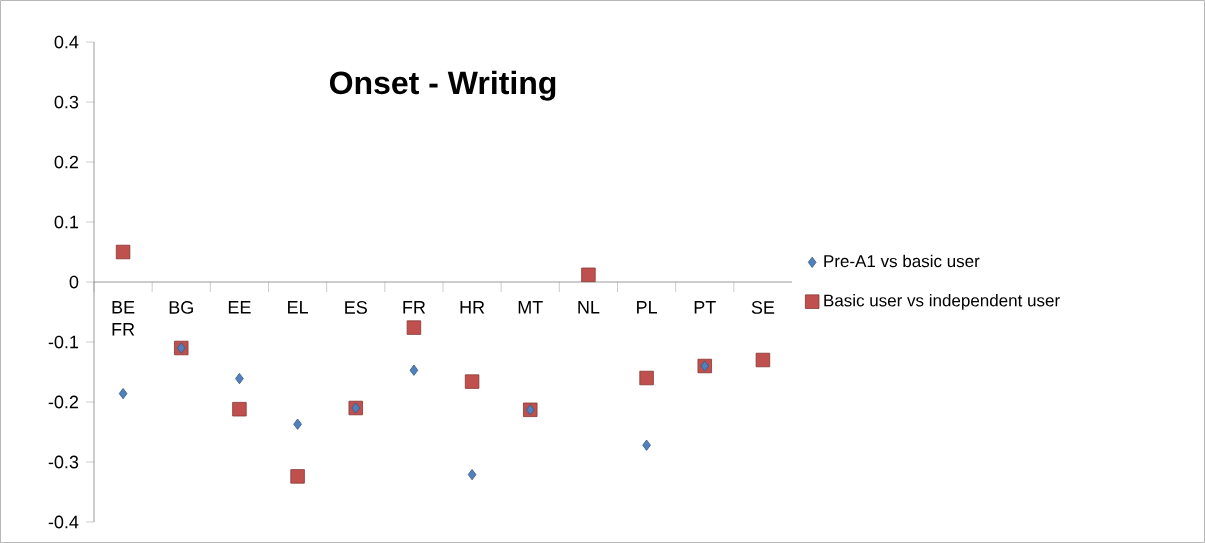 The width and height of the screenshot is (1205, 543). What do you see at coordinates (63, 402) in the screenshot?
I see `y-tick-label: -0.2` at bounding box center [63, 402].